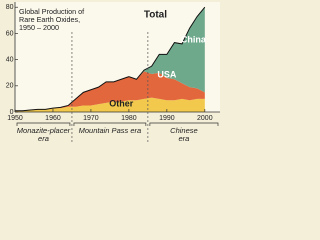  I want to click on chart-title: Rare Earth Oxides,, so click(49, 19).